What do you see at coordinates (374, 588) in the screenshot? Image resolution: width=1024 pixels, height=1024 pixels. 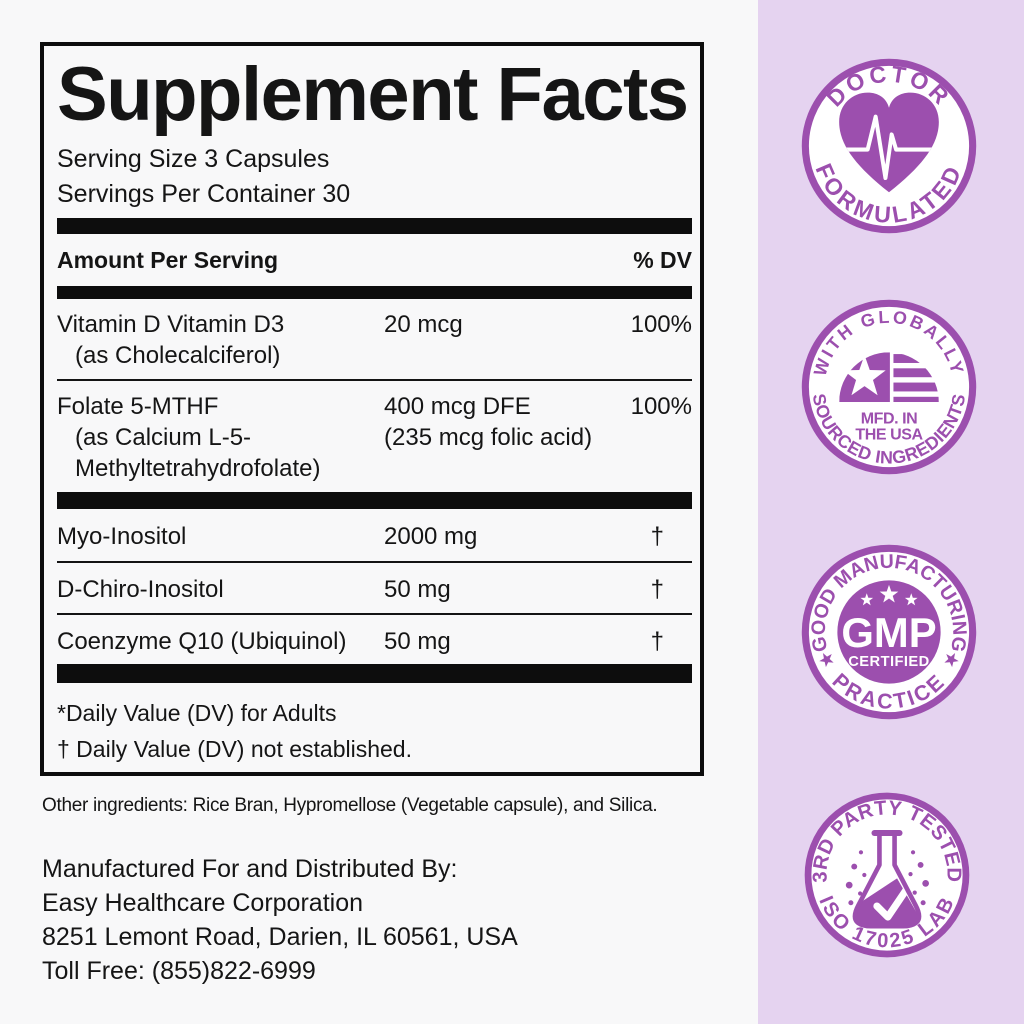 I see `ingredient-row-d-chiro-inositol: D-Chiro-Inositol 50 mg †` at bounding box center [374, 588].